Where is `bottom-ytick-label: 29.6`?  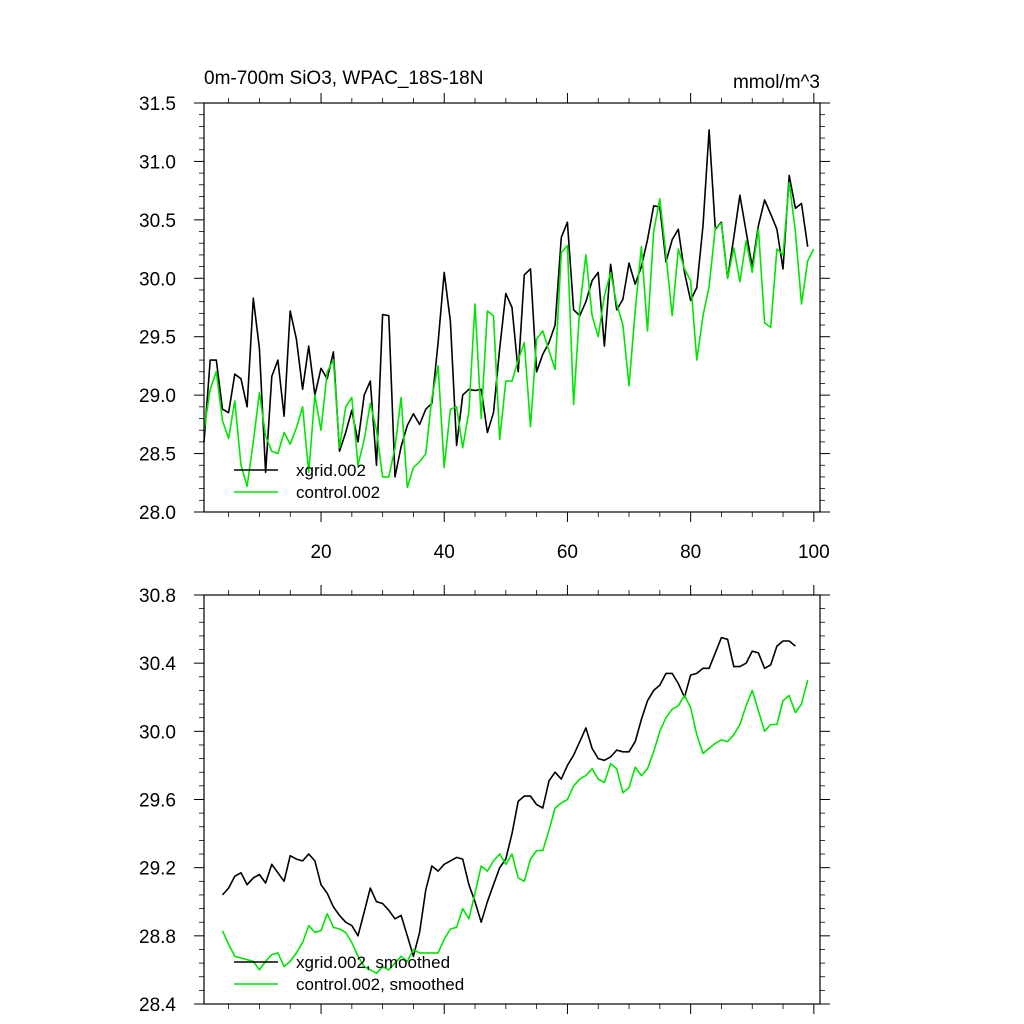
bottom-ytick-label: 29.6 is located at coordinates (157, 801).